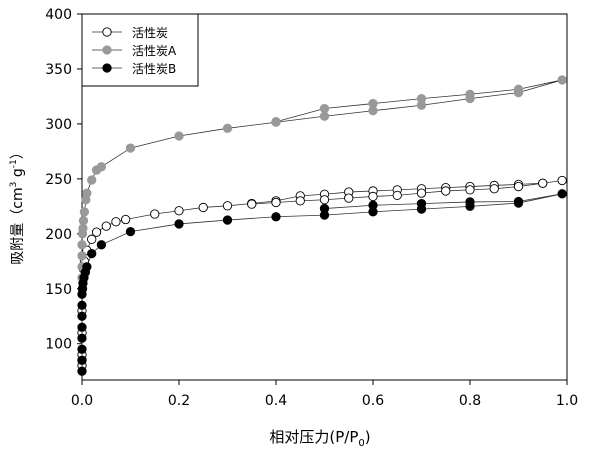 This screenshot has width=600, height=454. What do you see at coordinates (17, 204) in the screenshot?
I see `y-axis-label: 吸附量（cm3 g-1）` at bounding box center [17, 204].